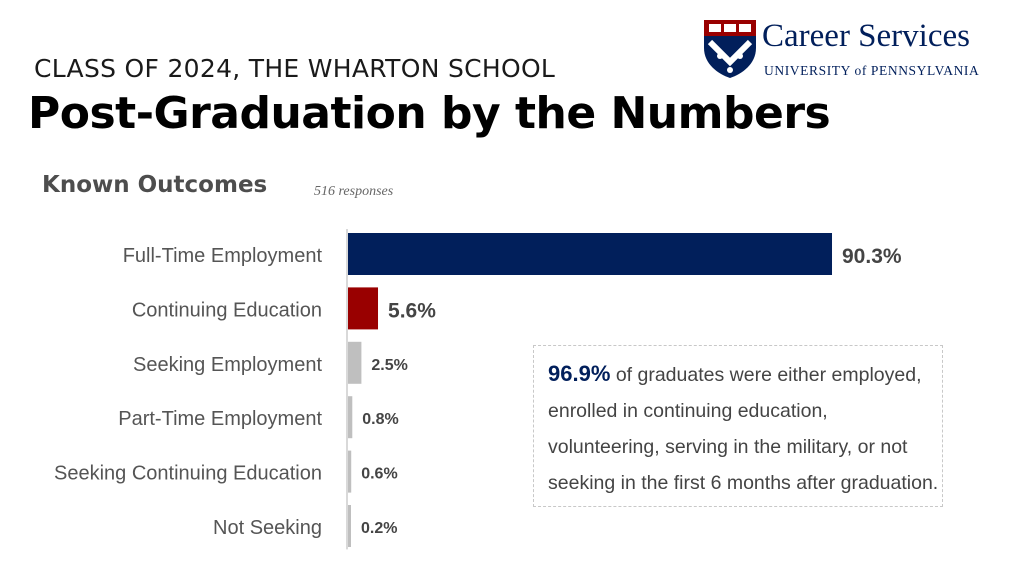  I want to click on logo-university: UNIVERSITY of PENNSYLVANIA, so click(872, 70).